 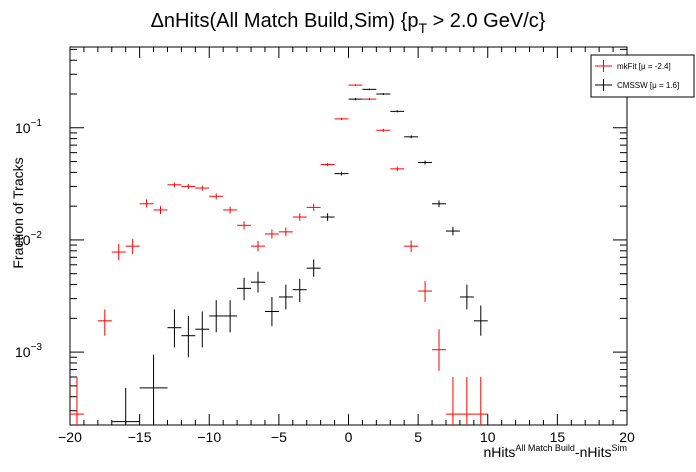 I want to click on x-tick-label: 20, so click(x=627, y=437).